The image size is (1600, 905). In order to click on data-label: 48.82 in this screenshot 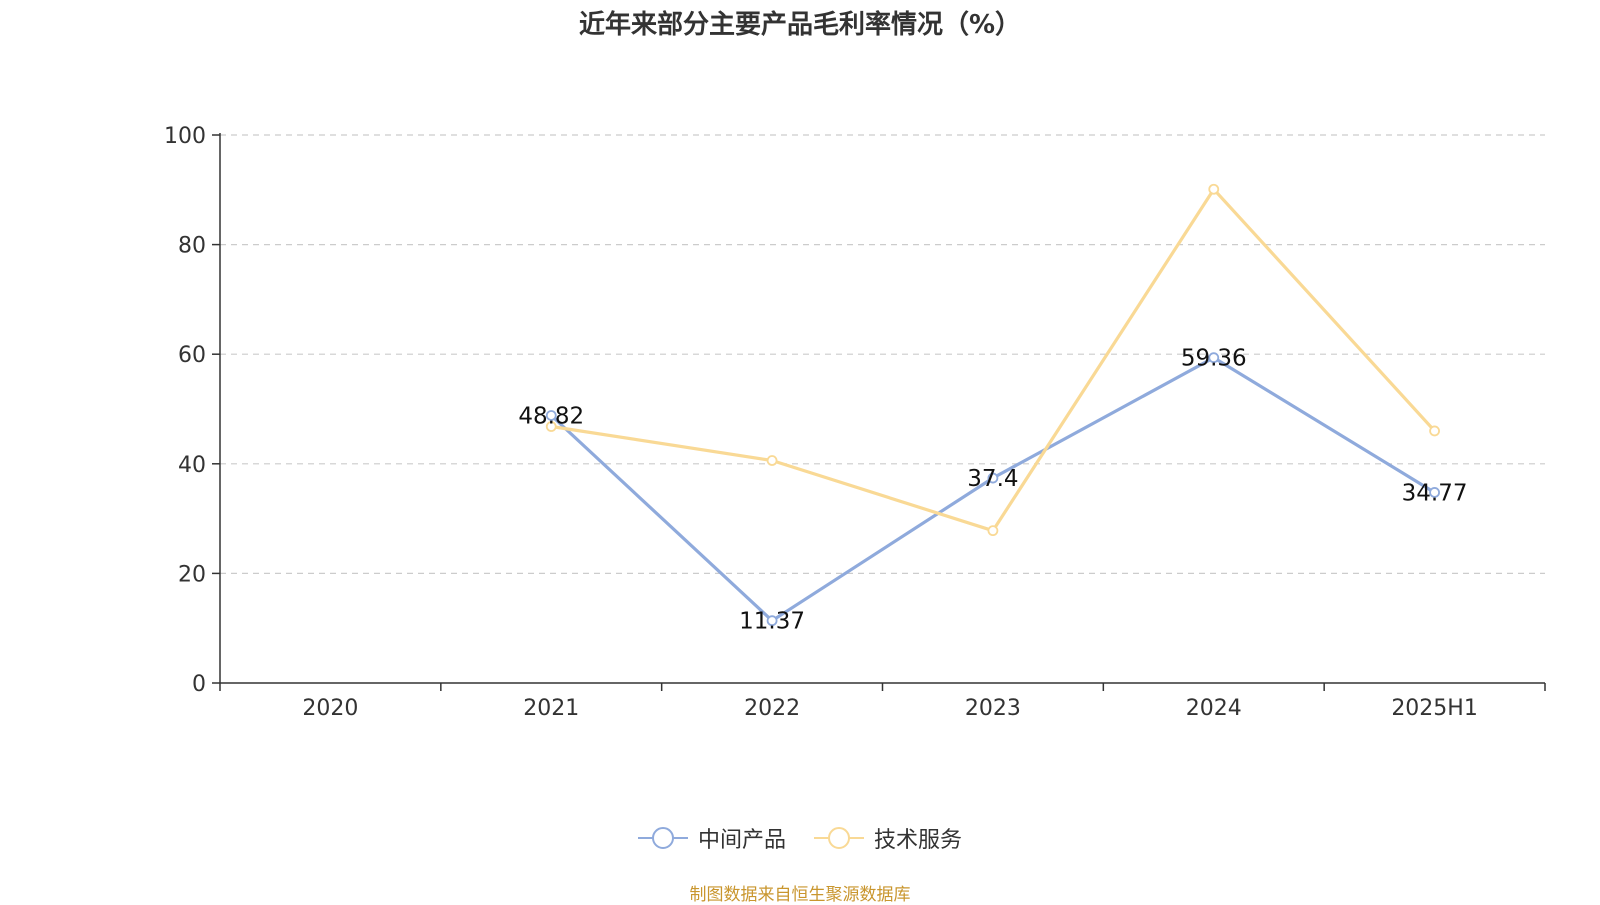, I will do `click(551, 416)`.